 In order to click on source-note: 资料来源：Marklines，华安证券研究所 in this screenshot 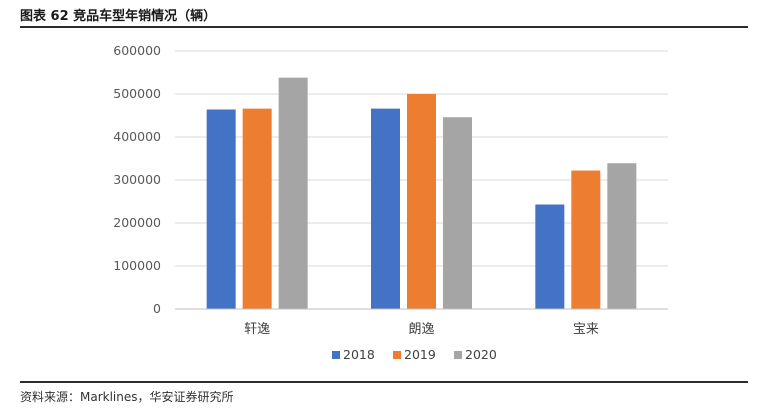, I will do `click(127, 397)`.